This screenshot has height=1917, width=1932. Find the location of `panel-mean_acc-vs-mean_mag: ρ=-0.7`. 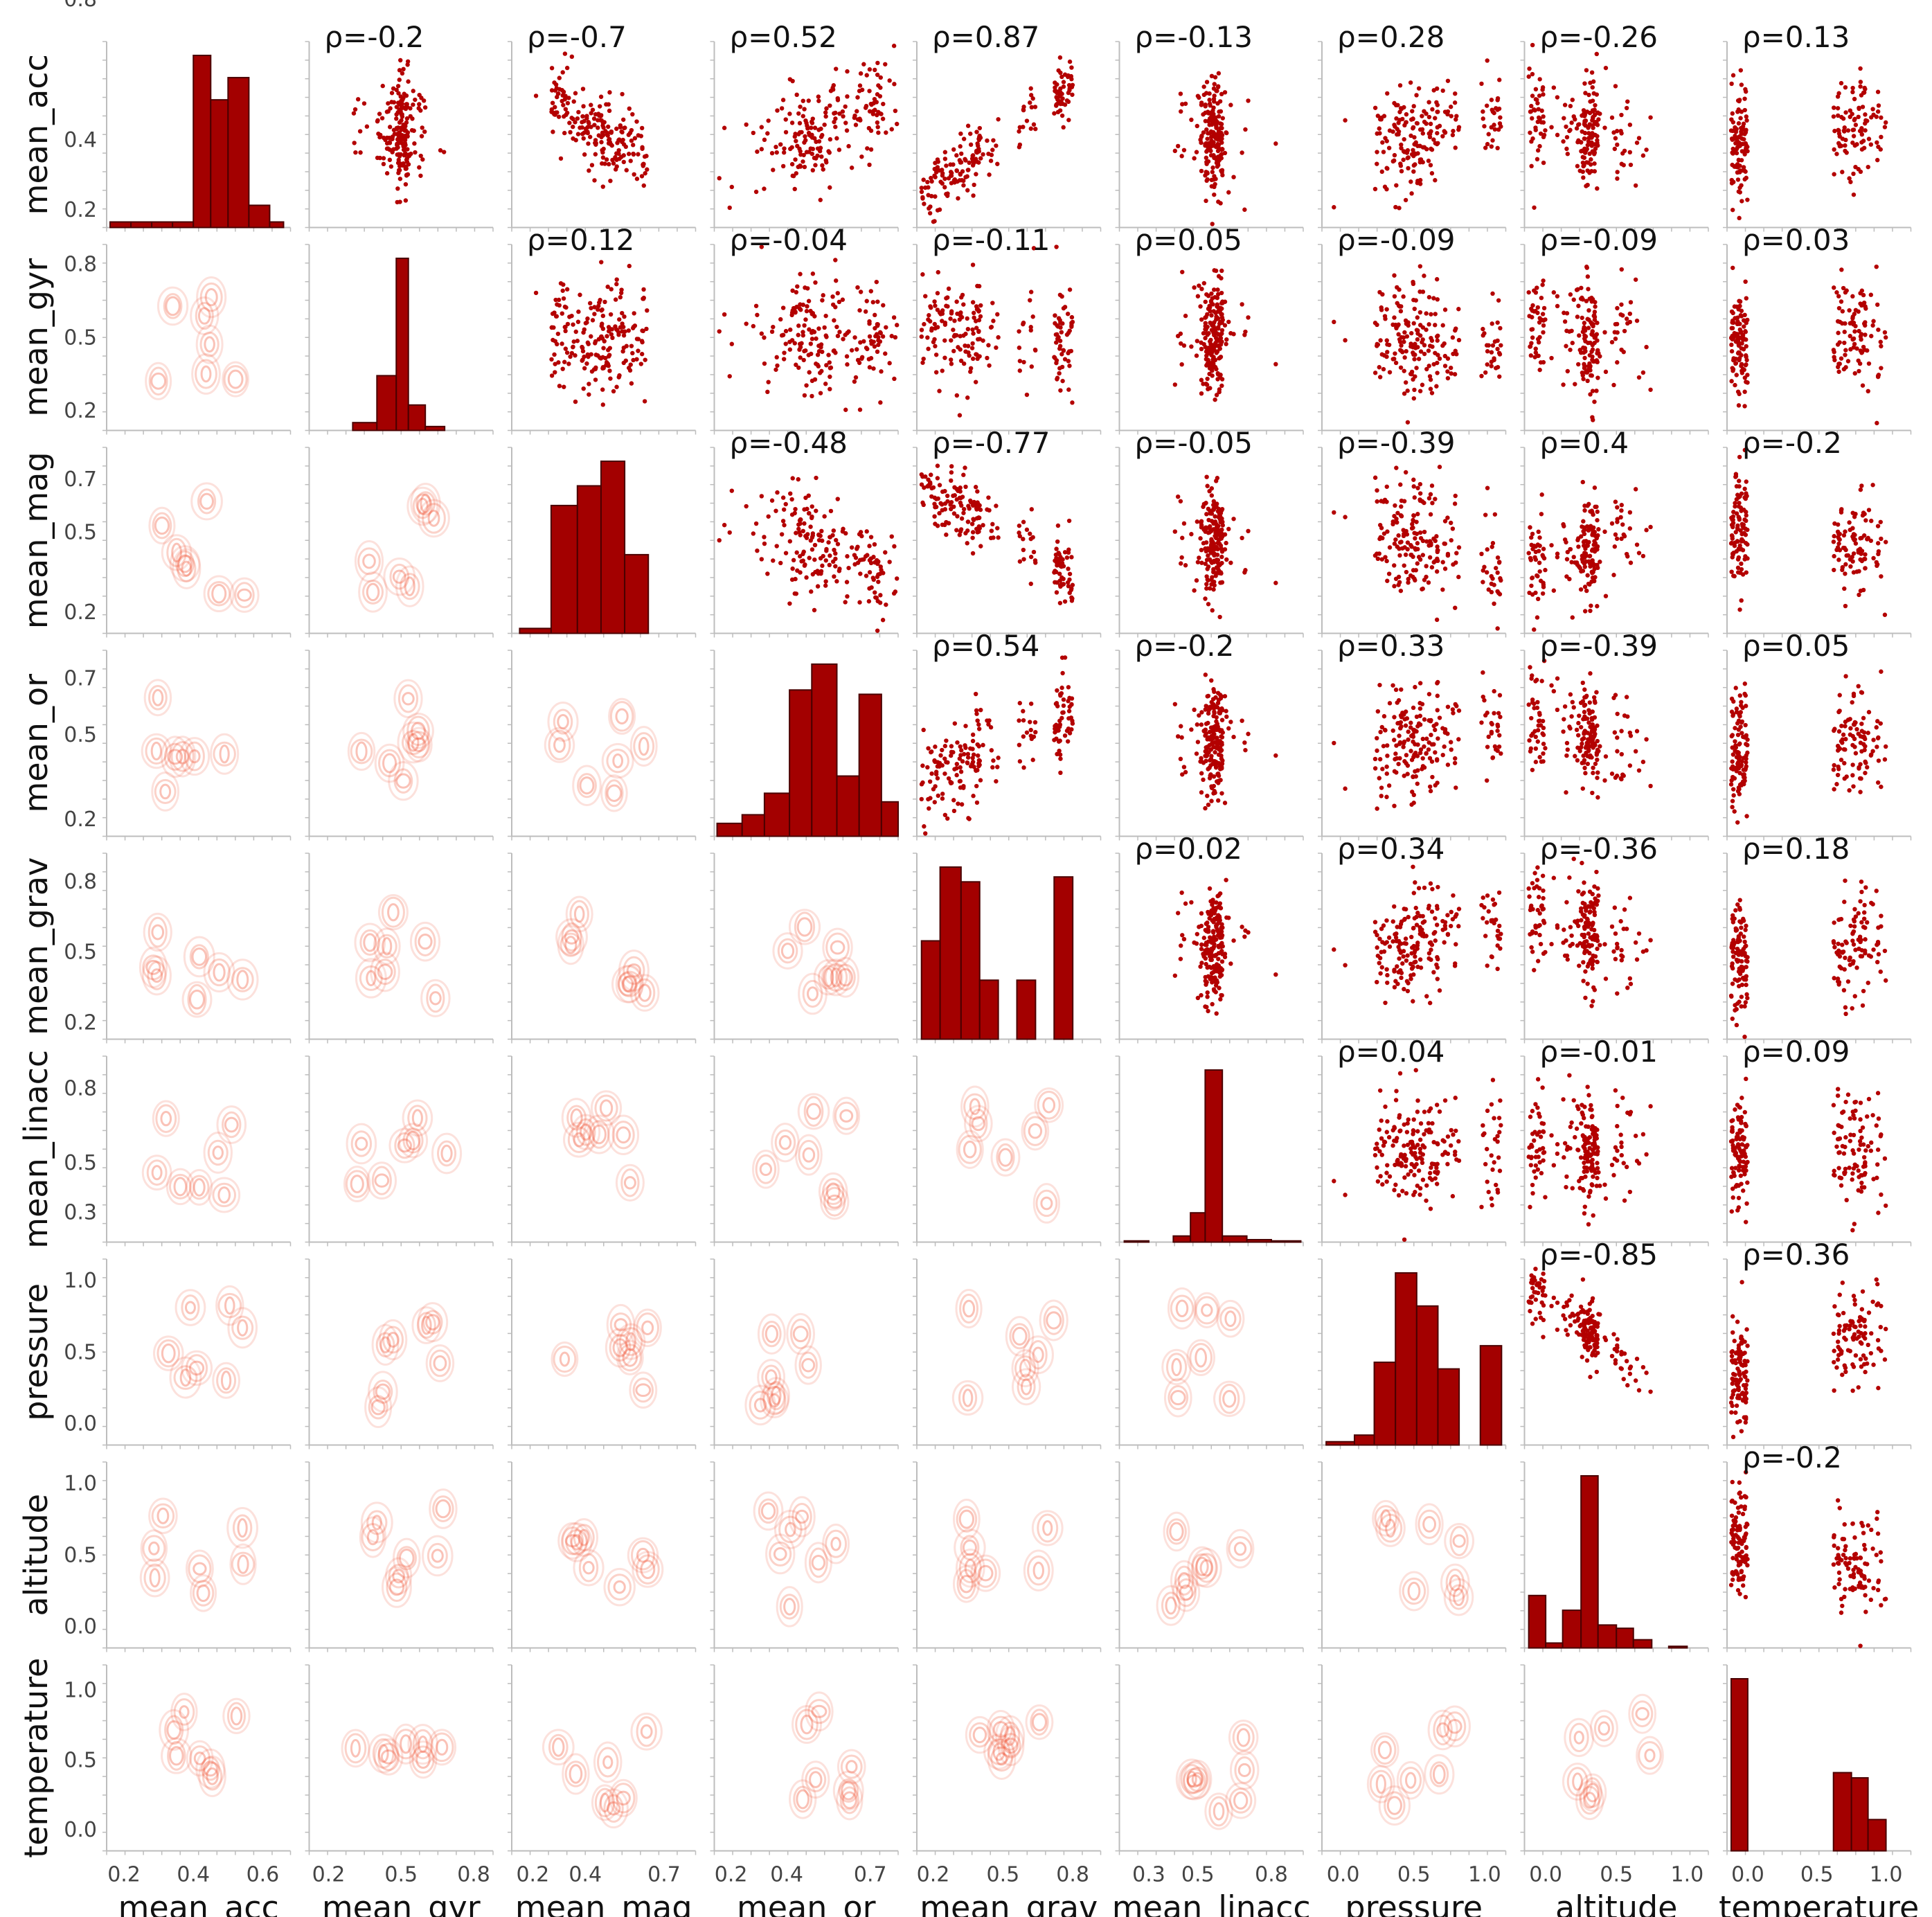

panel-mean_acc-vs-mean_mag: ρ=-0.7 is located at coordinates (603, 126).